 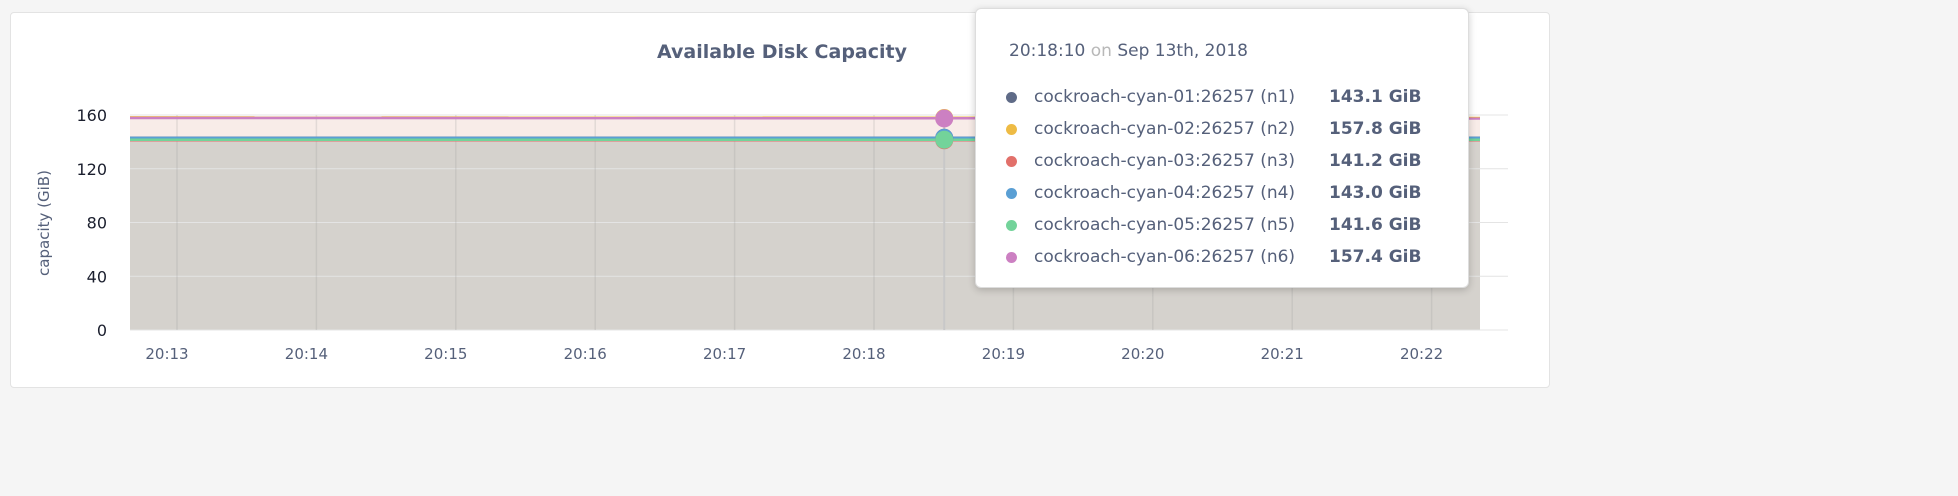 What do you see at coordinates (944, 118) in the screenshot?
I see `hover-point-n6` at bounding box center [944, 118].